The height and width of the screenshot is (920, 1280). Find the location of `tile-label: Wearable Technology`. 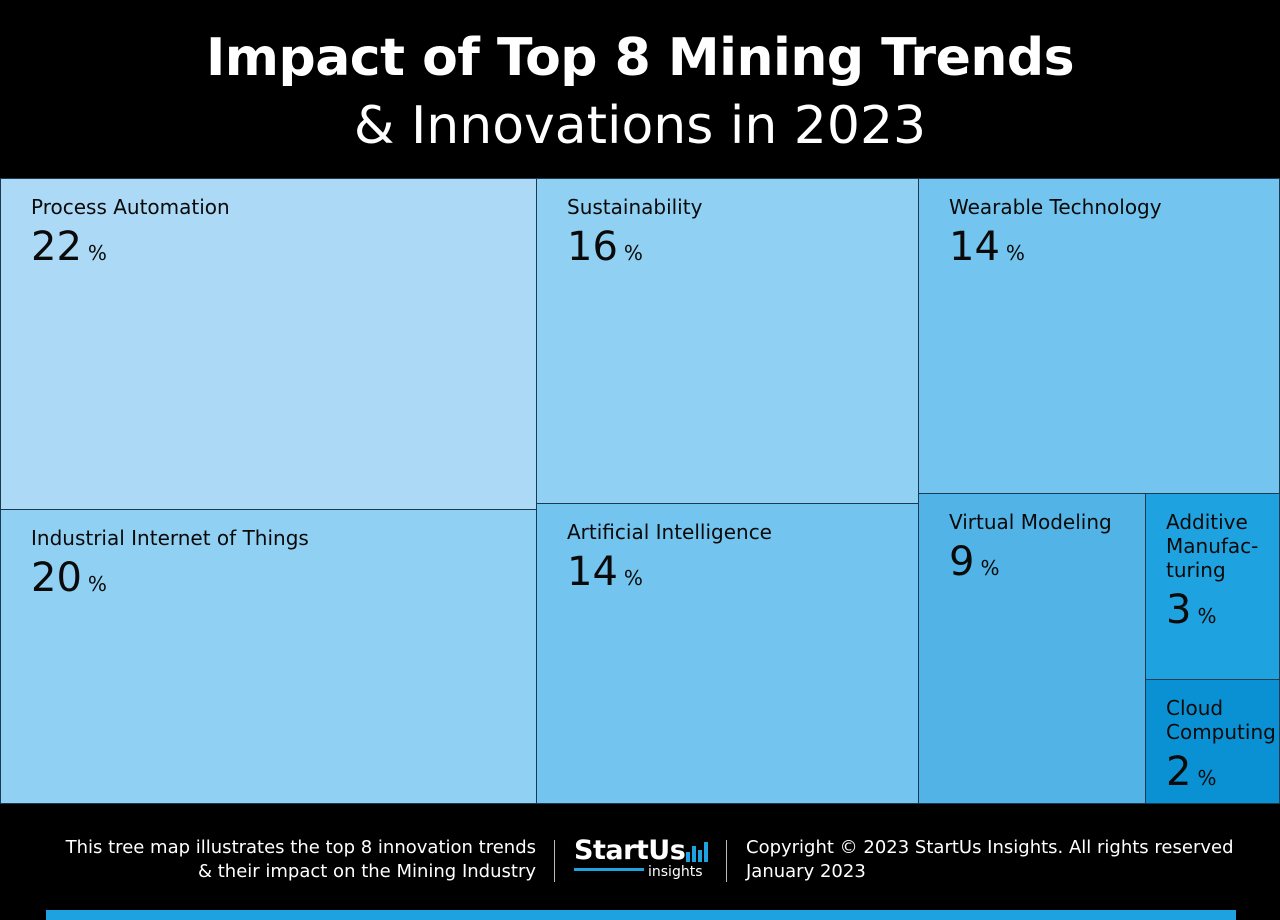

tile-label: Wearable Technology is located at coordinates (1055, 207).